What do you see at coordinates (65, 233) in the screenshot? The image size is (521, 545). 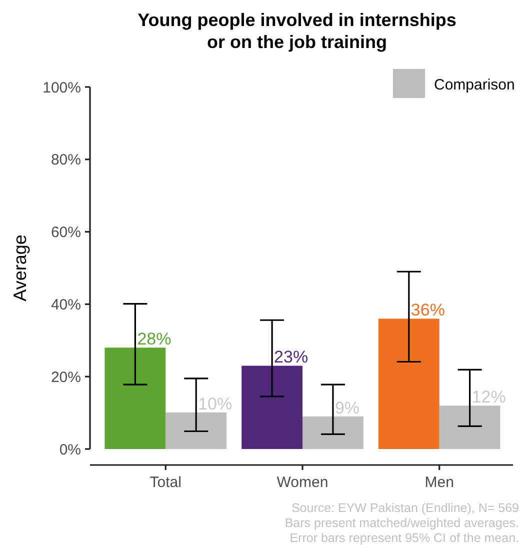 I see `y-tick-label: 60%` at bounding box center [65, 233].